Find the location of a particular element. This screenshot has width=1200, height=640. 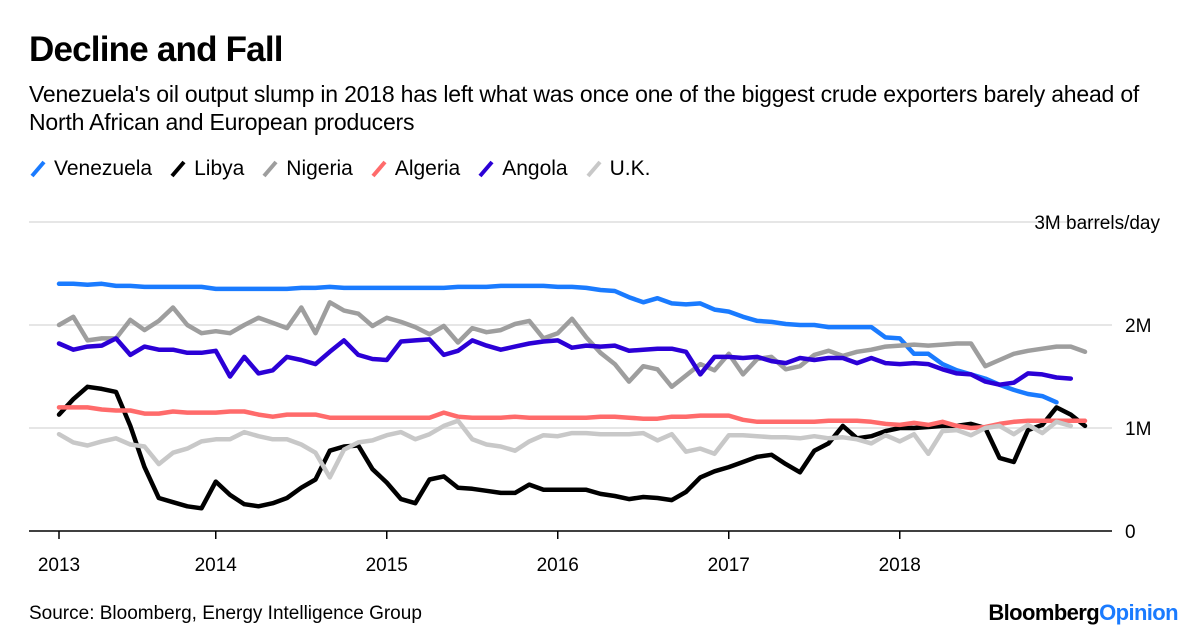

y-tick-label: 0 is located at coordinates (1130, 532).